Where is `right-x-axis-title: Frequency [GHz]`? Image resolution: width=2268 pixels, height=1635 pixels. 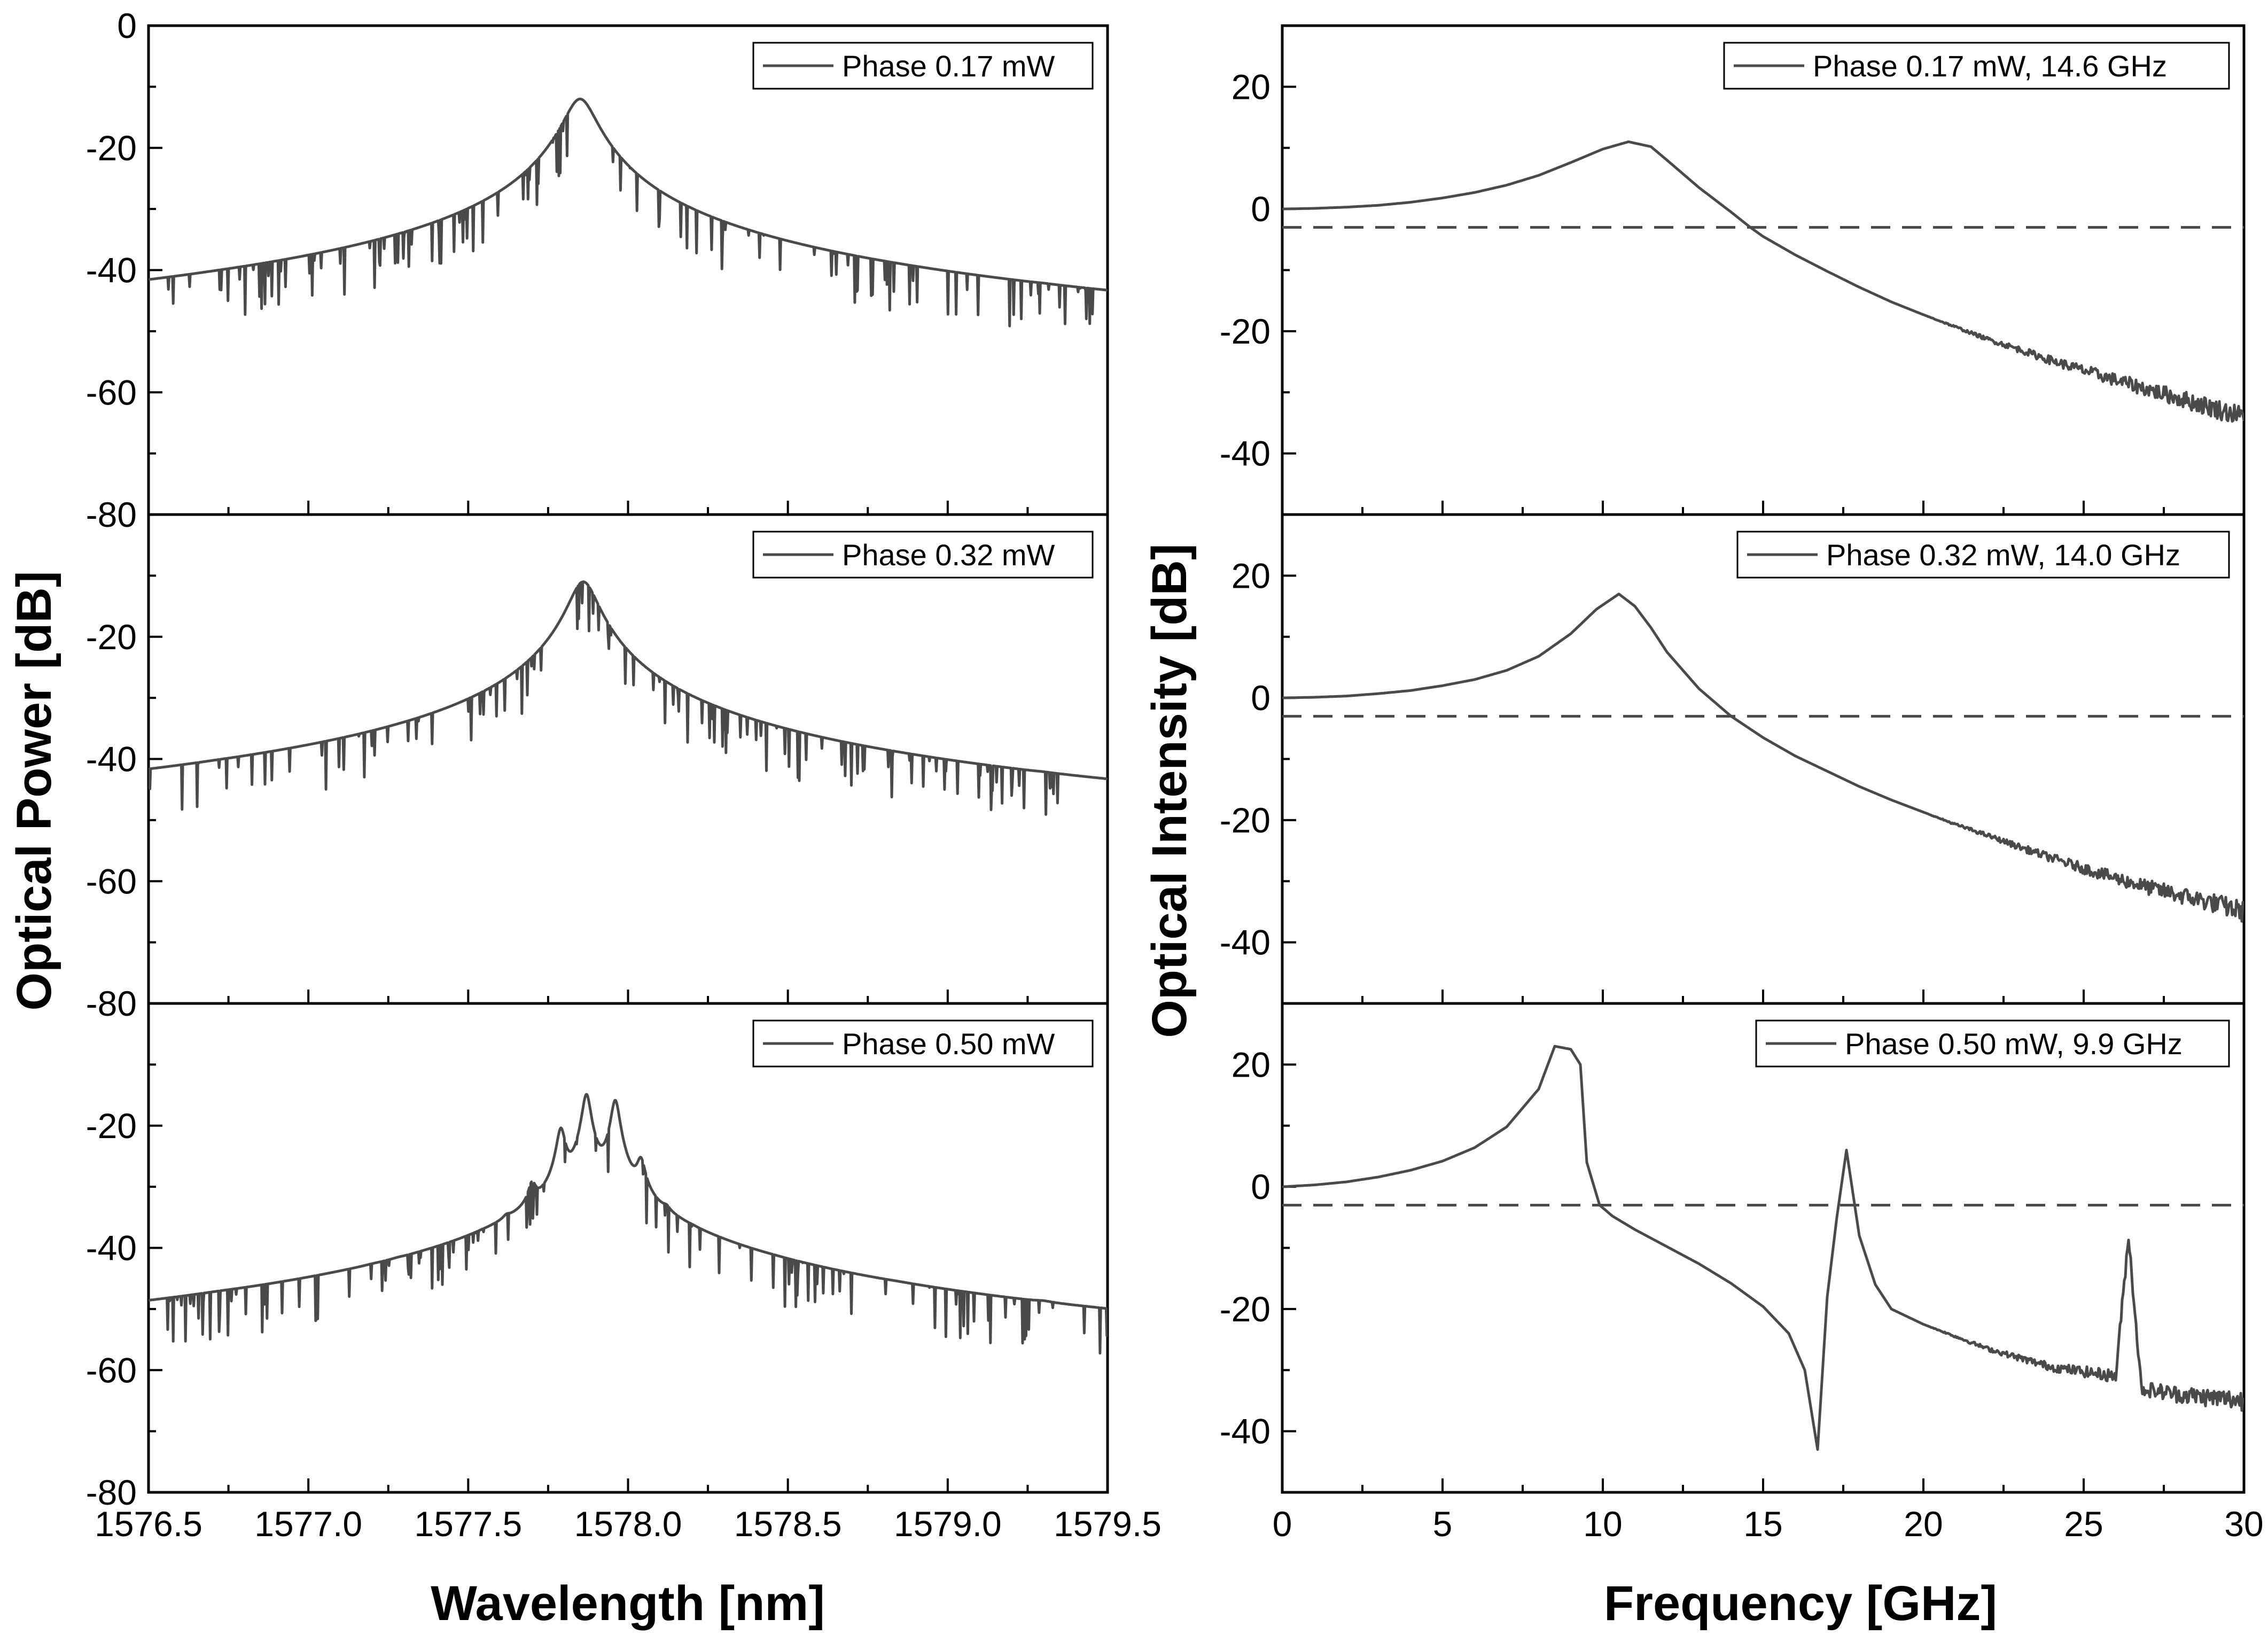 right-x-axis-title: Frequency [GHz] is located at coordinates (1800, 1603).